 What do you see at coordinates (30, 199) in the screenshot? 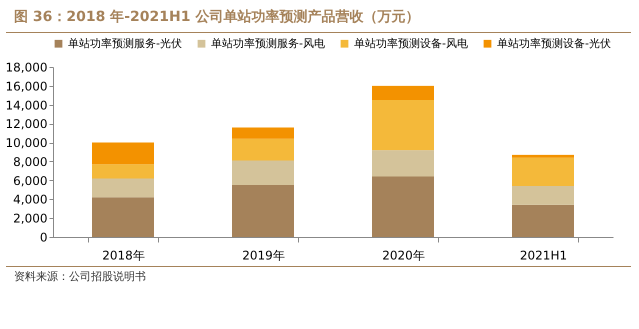
I see `y-tick-label: 4,000` at bounding box center [30, 199].